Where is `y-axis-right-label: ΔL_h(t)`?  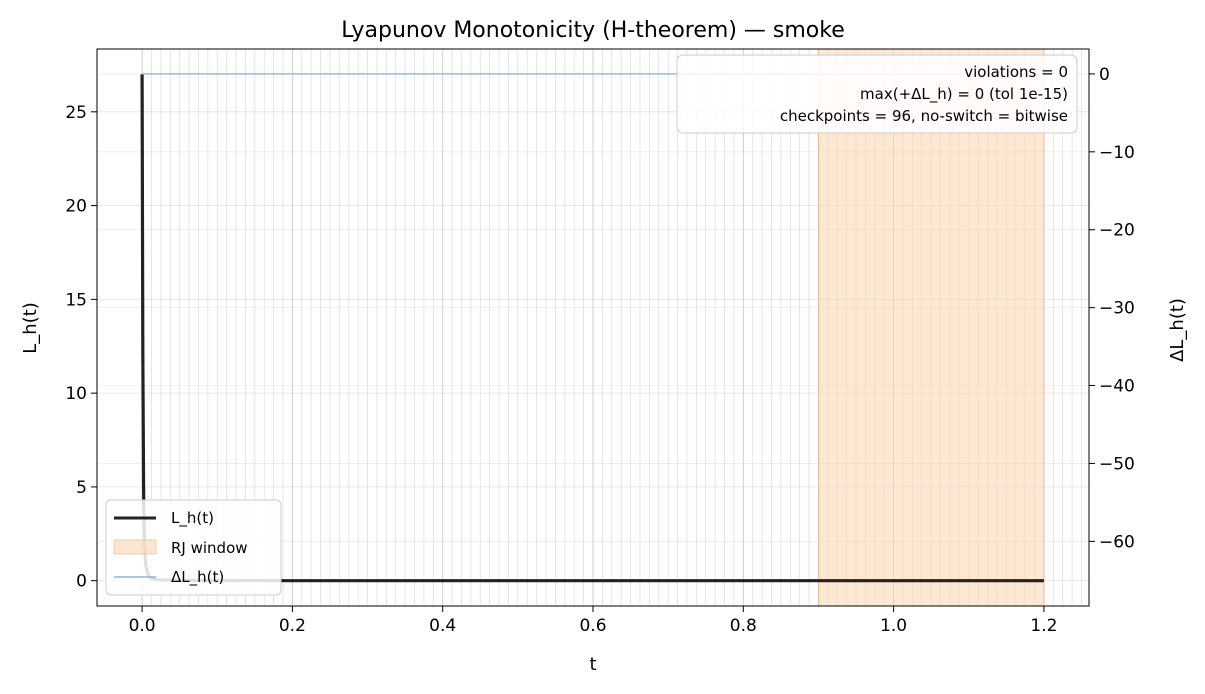
y-axis-right-label: ΔL_h(t) is located at coordinates (1177, 330).